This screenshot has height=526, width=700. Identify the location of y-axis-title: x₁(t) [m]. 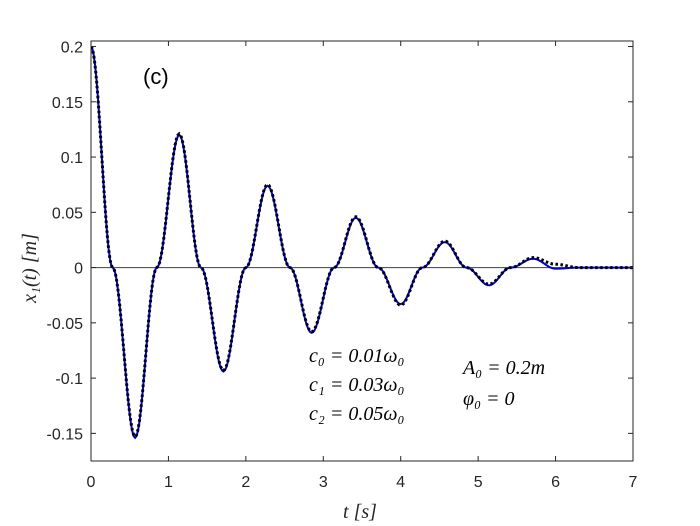
(30, 268).